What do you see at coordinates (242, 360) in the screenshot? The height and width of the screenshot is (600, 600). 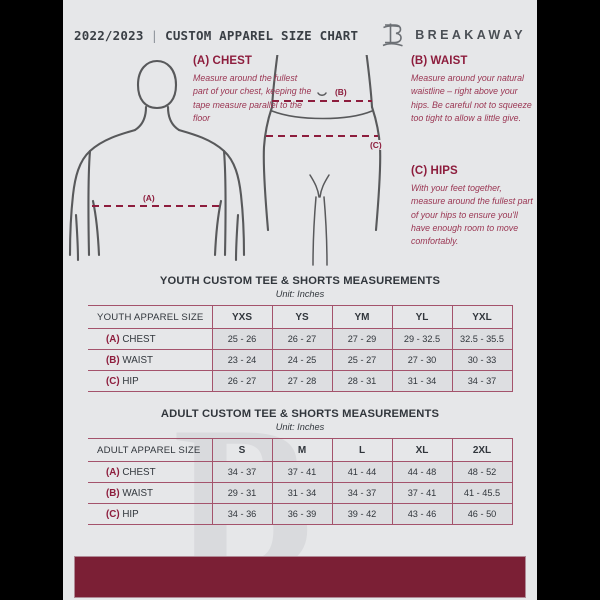 I see `youth-r1-c0: 23 - 24` at bounding box center [242, 360].